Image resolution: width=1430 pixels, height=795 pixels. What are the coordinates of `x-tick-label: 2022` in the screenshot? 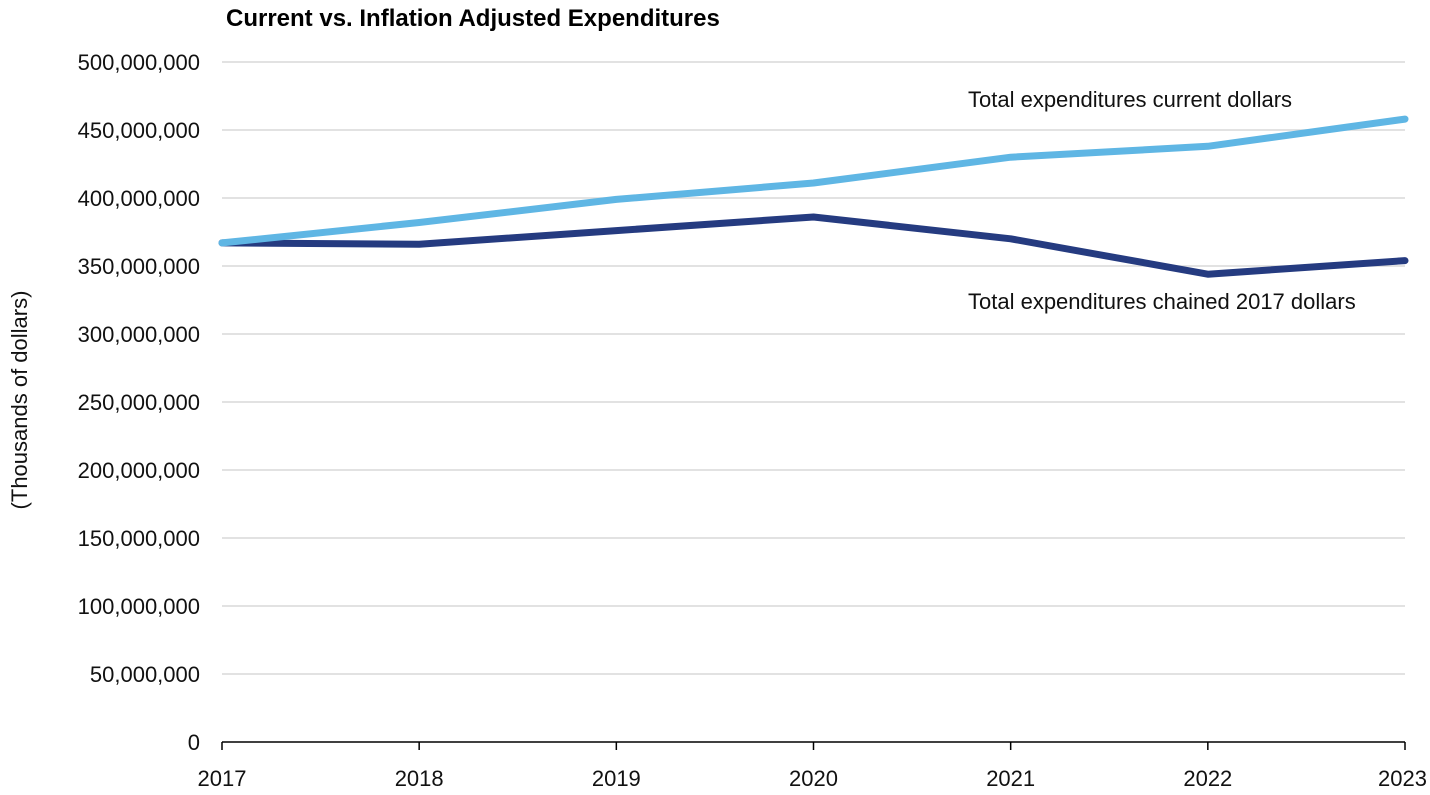 It's located at (1207, 778).